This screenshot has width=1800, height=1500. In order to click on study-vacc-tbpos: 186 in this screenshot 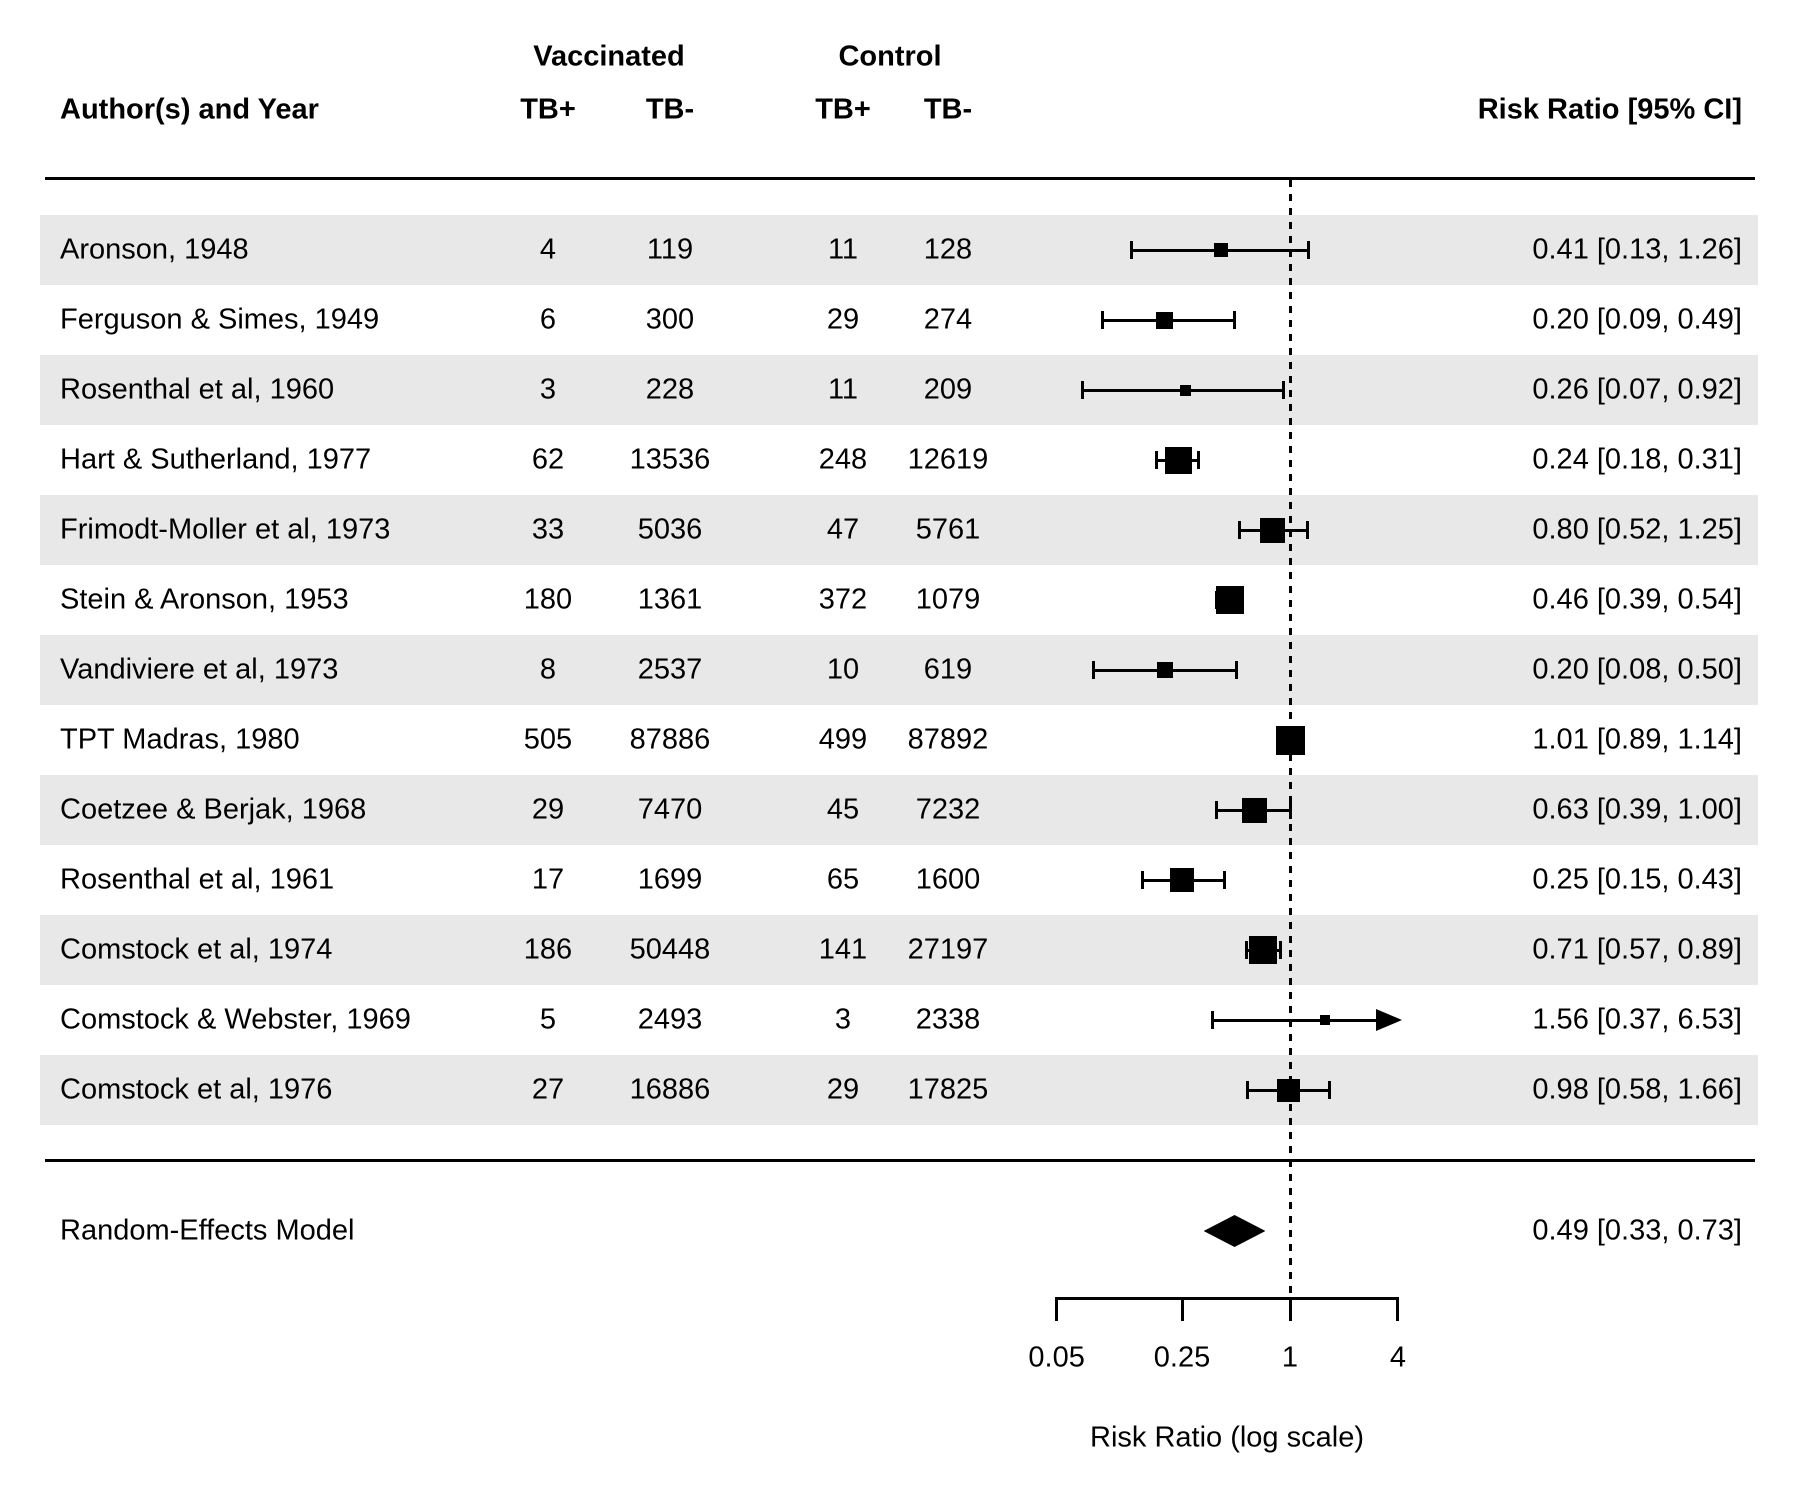, I will do `click(548, 949)`.